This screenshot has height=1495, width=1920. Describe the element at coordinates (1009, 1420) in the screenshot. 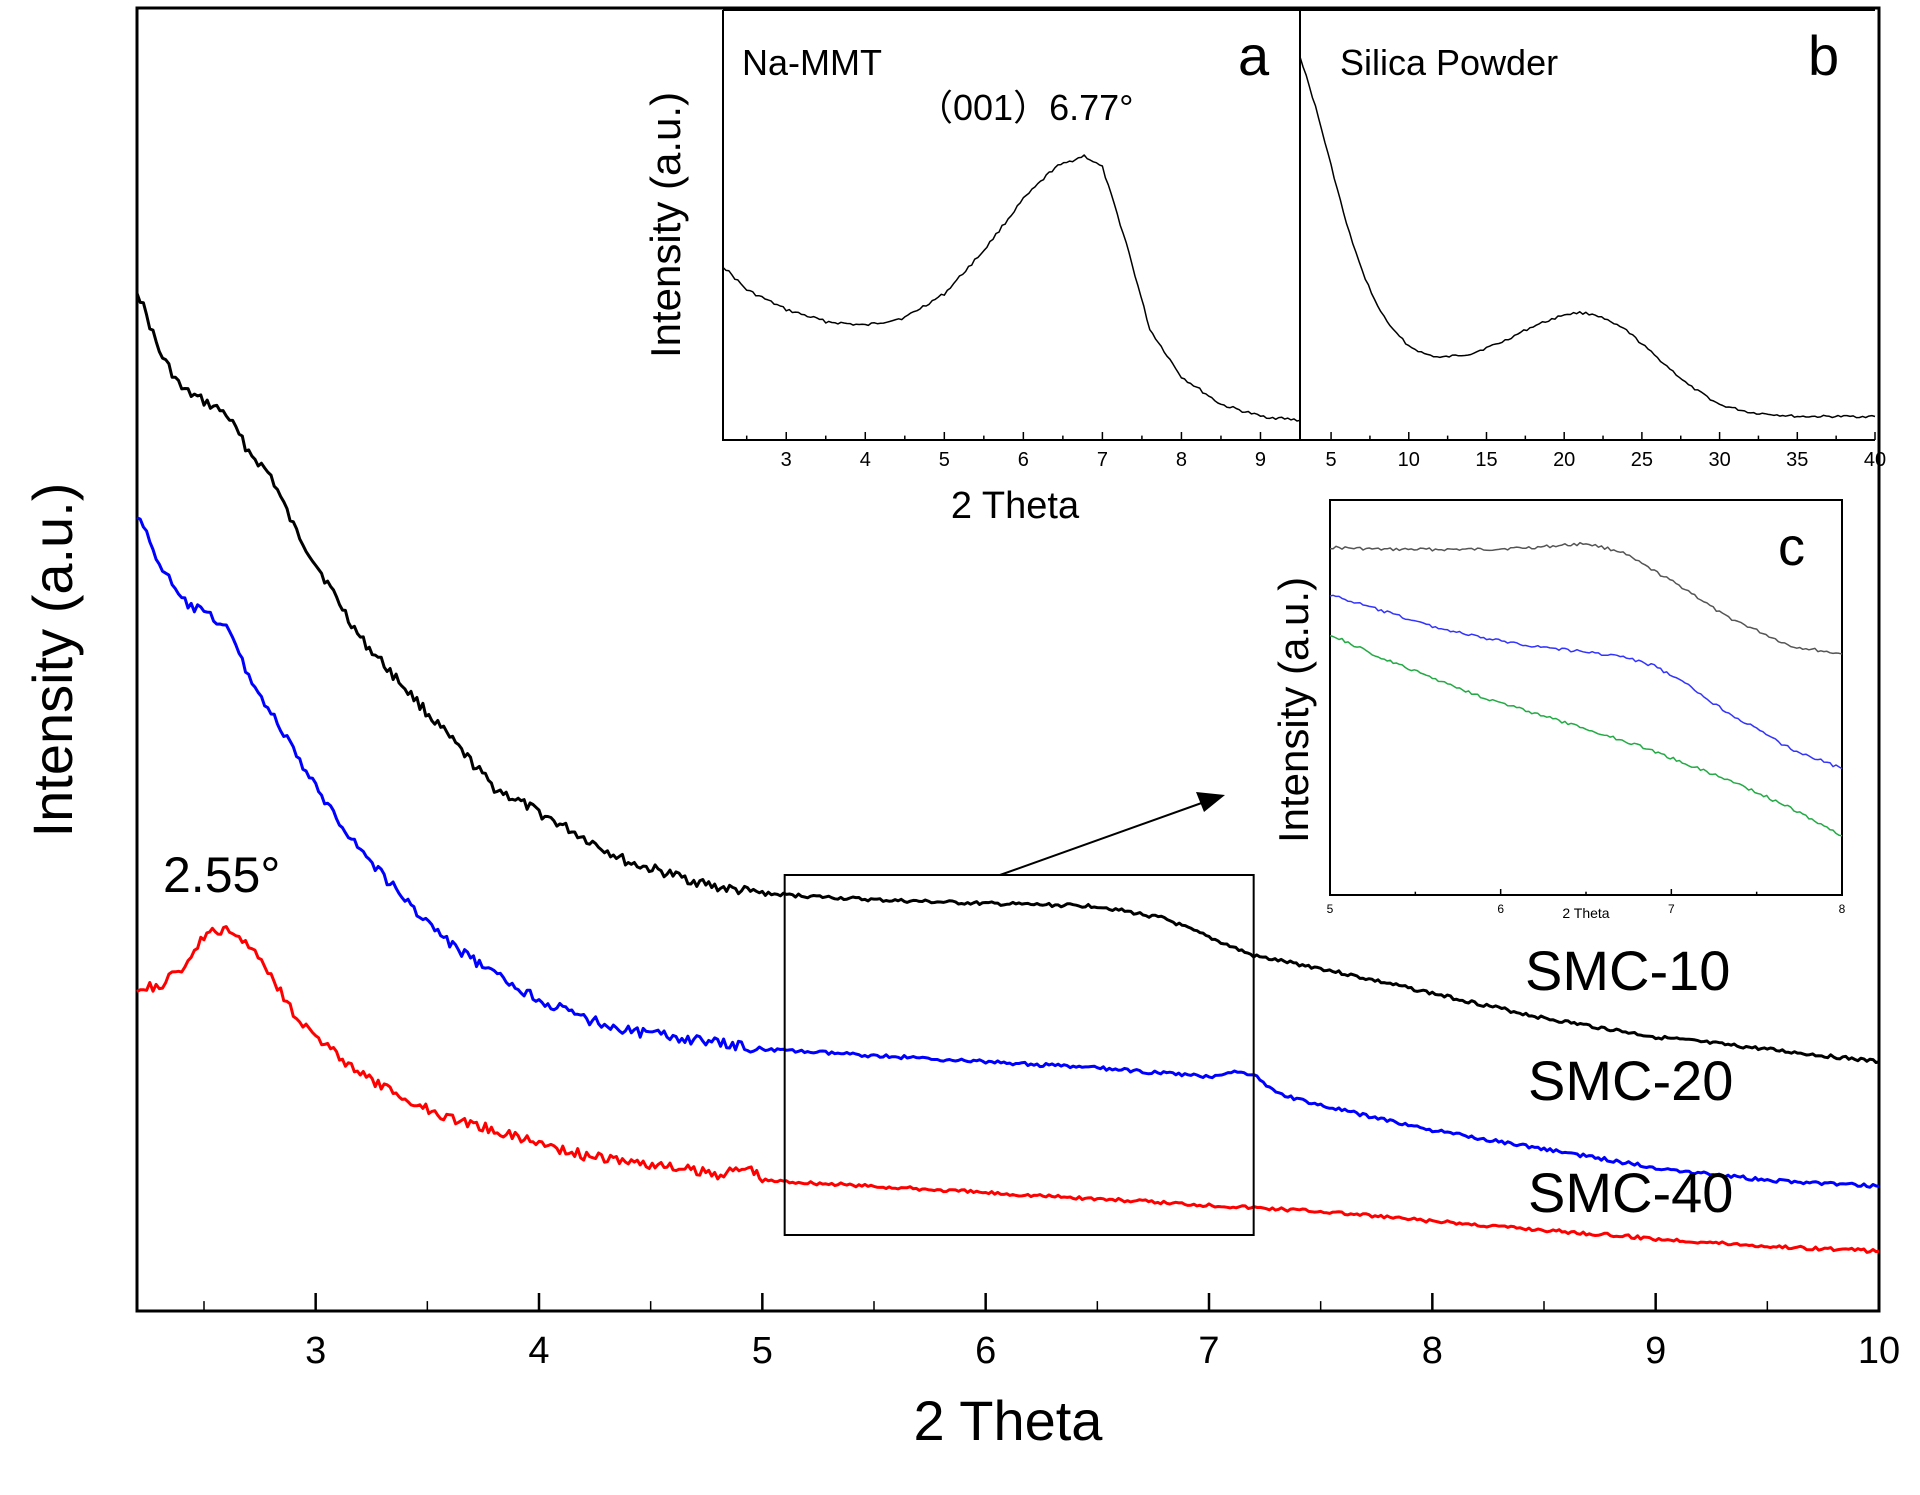

I see `main-x-axis-label: 2 Theta` at that location.